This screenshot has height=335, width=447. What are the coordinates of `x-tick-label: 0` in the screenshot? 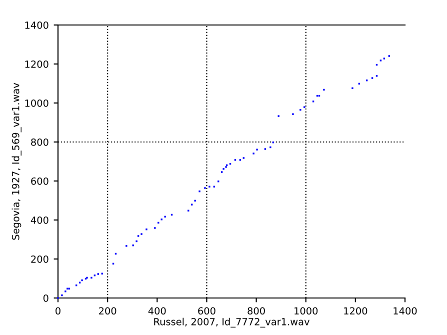 It's located at (58, 311).